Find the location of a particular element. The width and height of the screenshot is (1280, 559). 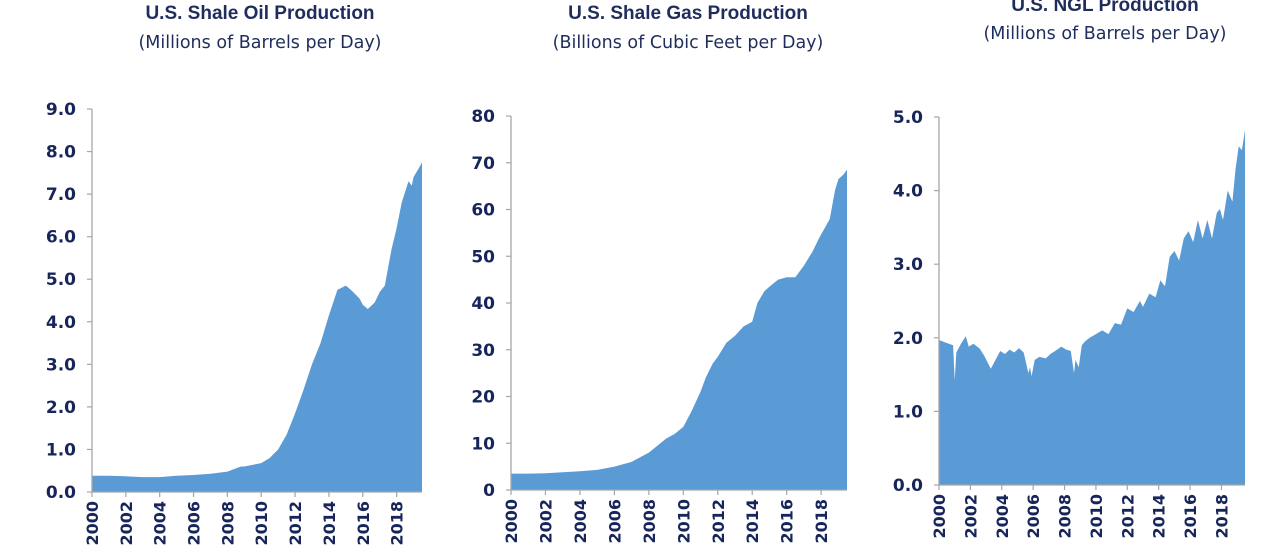

shale-oil-x-tick-label: 2006 is located at coordinates (194, 523).